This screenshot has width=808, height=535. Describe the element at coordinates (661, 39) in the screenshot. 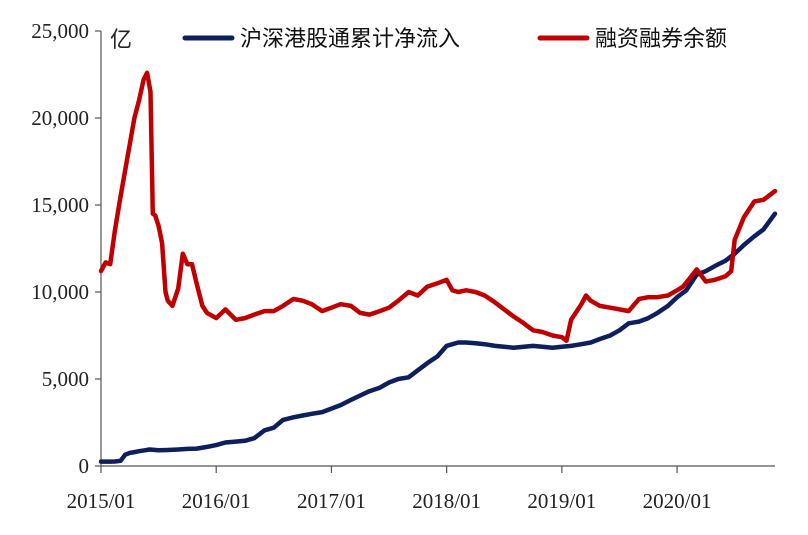

I see `legend-label-2: 融资融券余额` at that location.